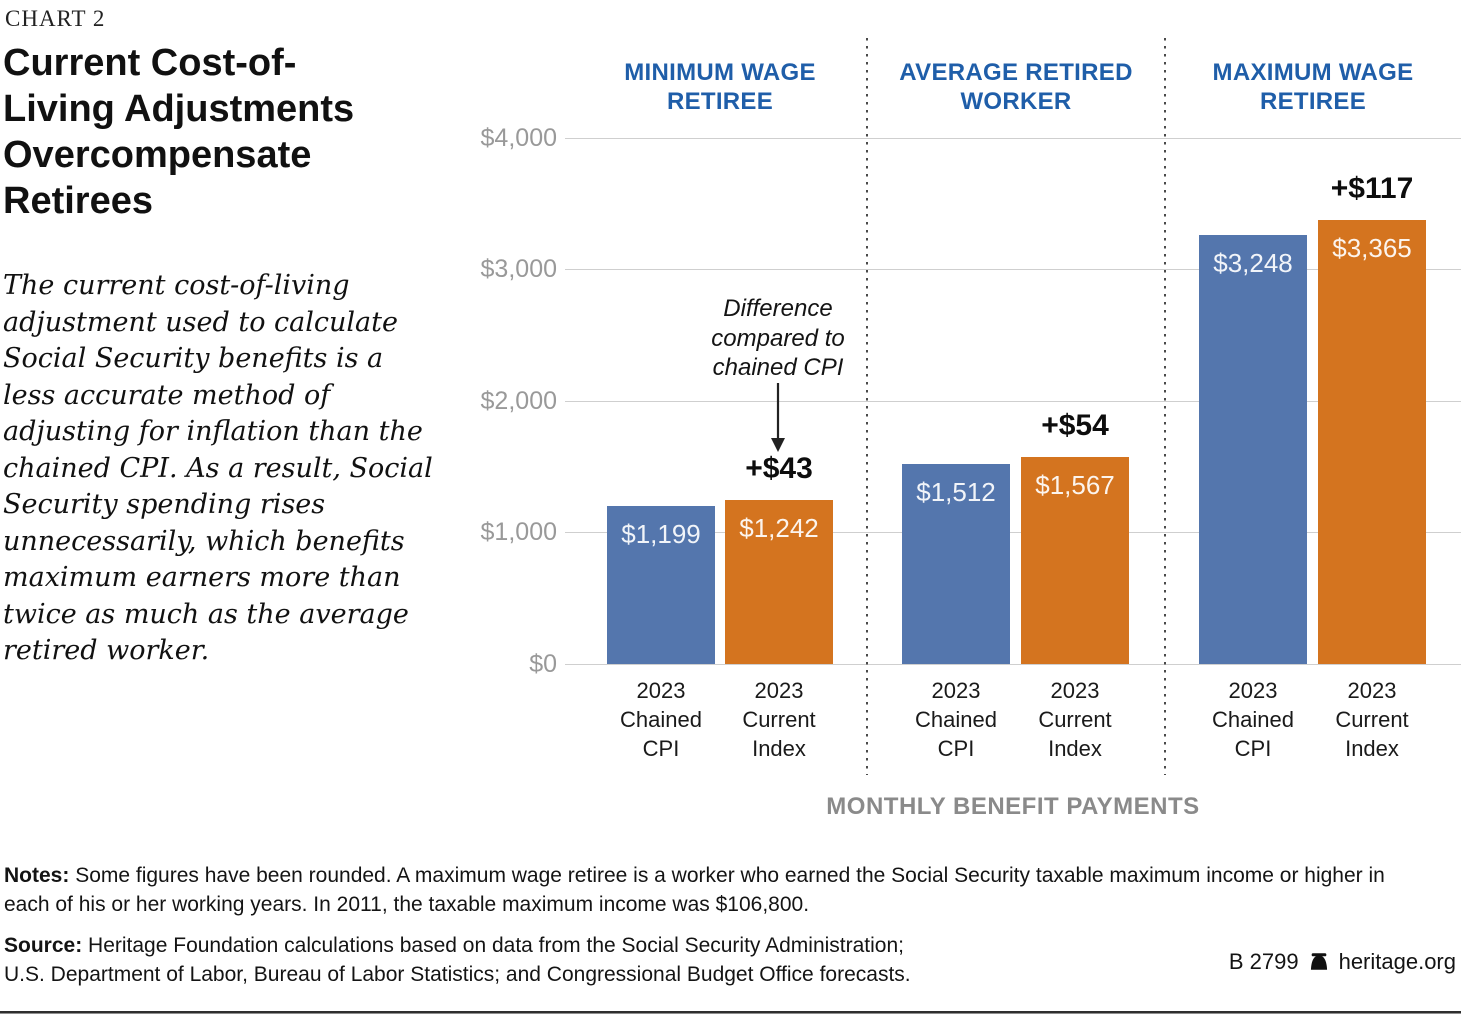  Describe the element at coordinates (518, 401) in the screenshot. I see `y-axis-tick-label: $2,000` at that location.